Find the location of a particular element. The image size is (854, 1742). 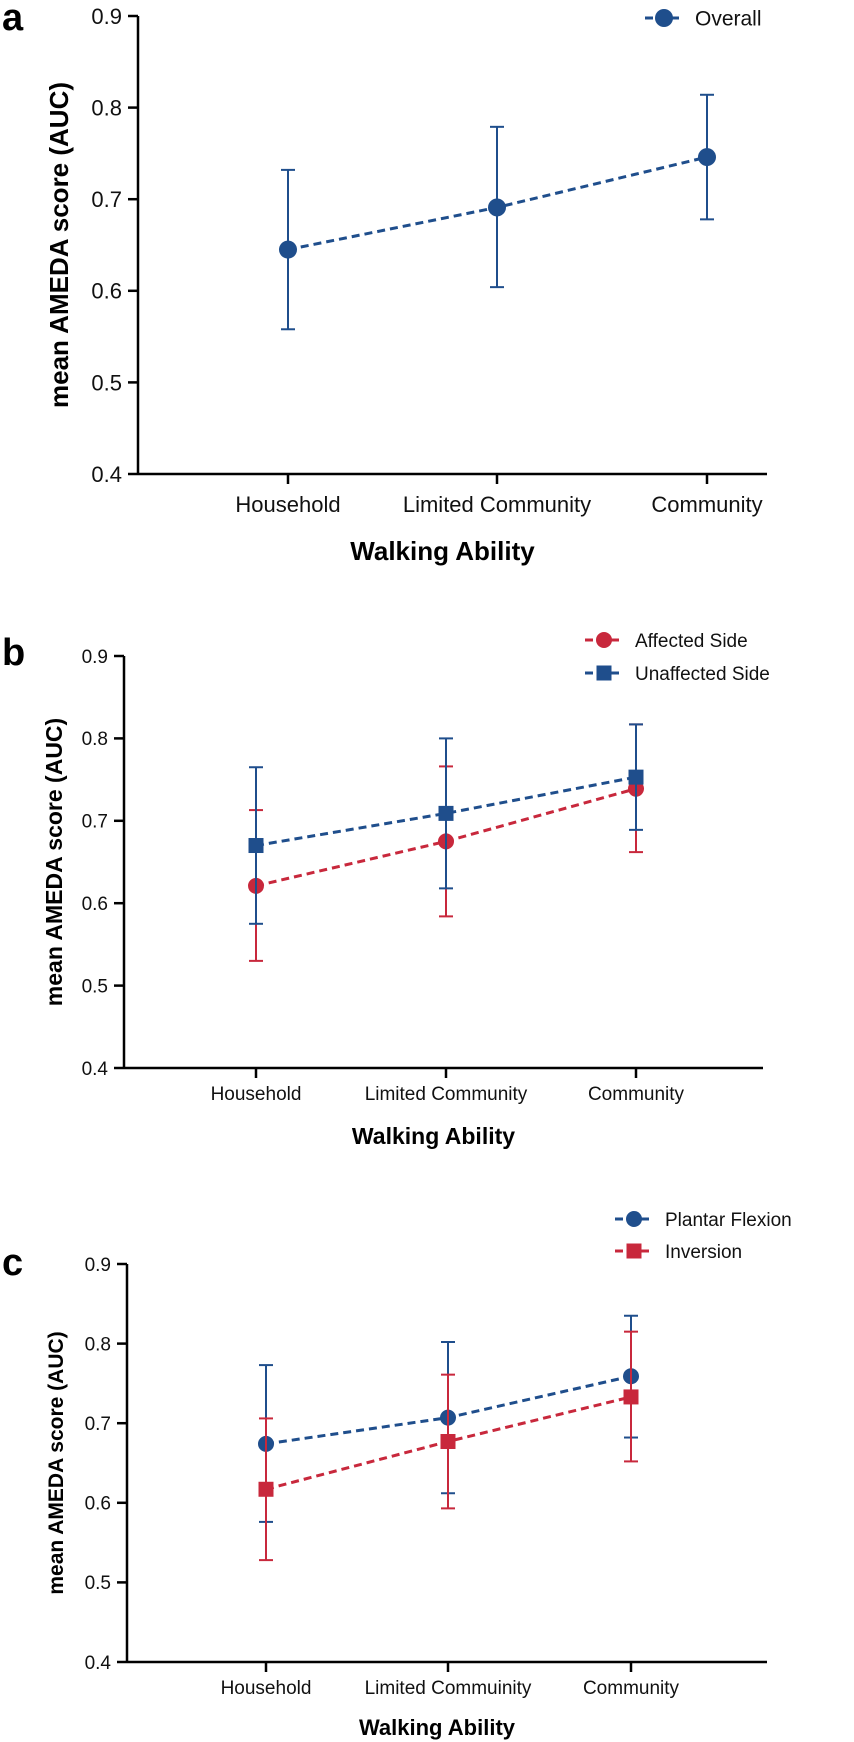

series-inversion is located at coordinates (448, 1446).